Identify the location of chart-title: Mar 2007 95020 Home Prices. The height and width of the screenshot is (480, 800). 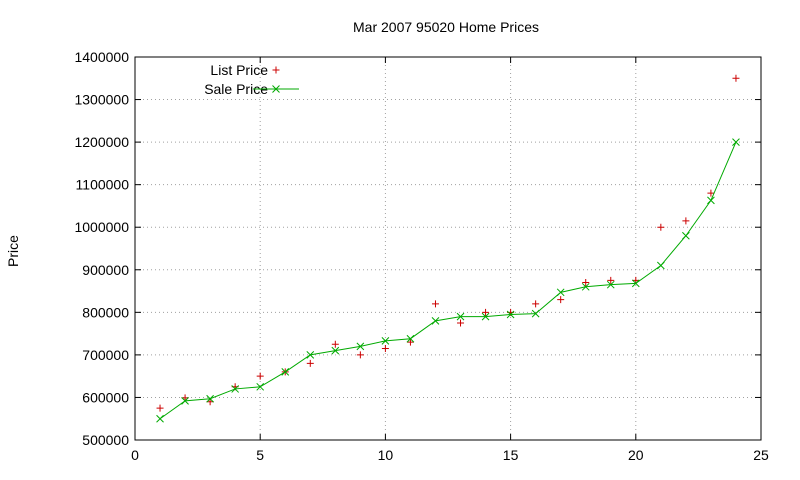
(446, 27).